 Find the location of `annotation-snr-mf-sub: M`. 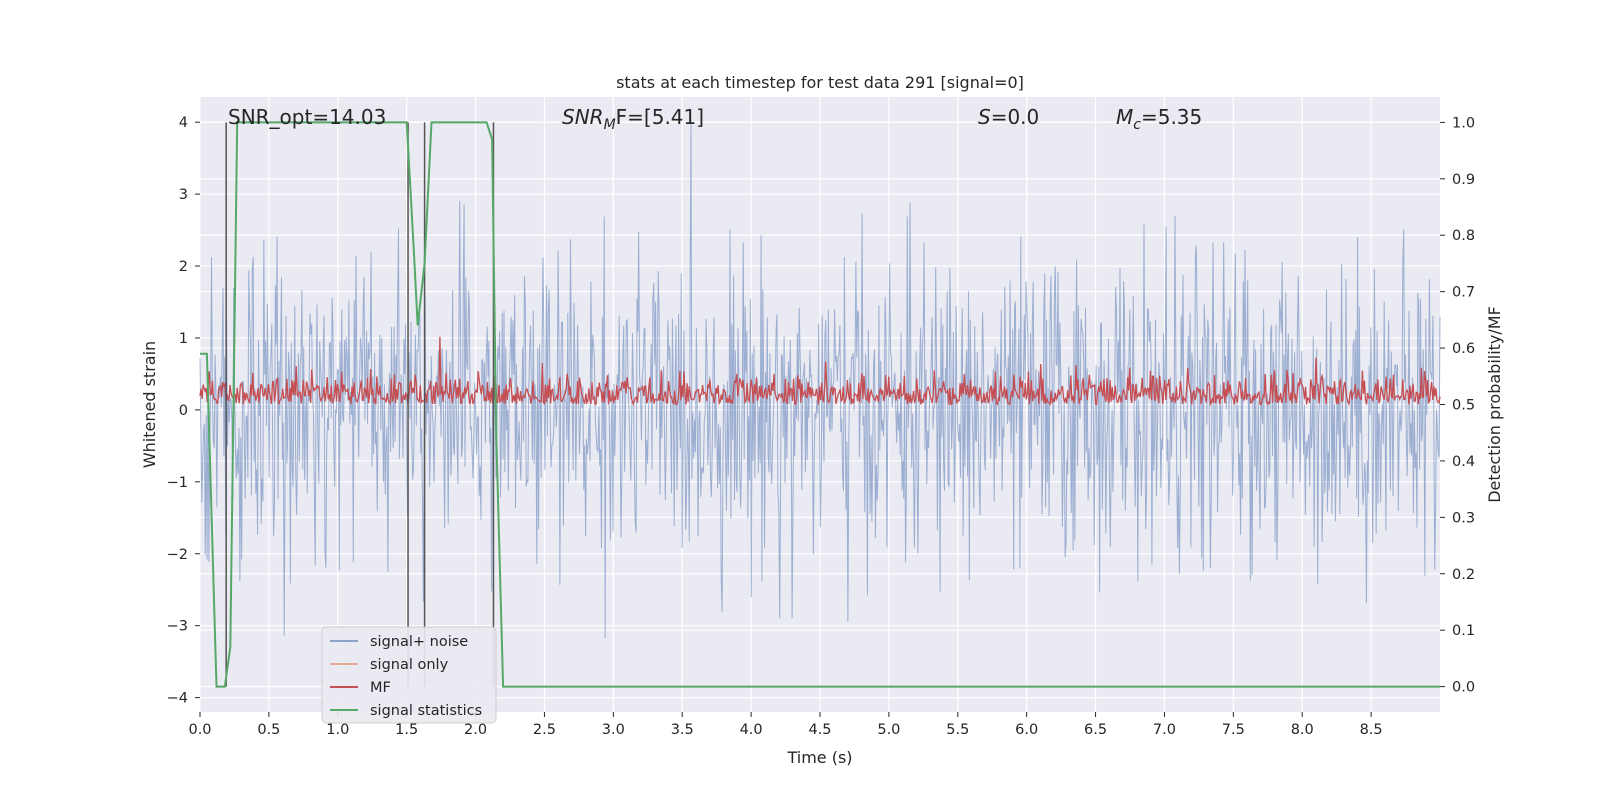

annotation-snr-mf-sub: M is located at coordinates (610, 125).